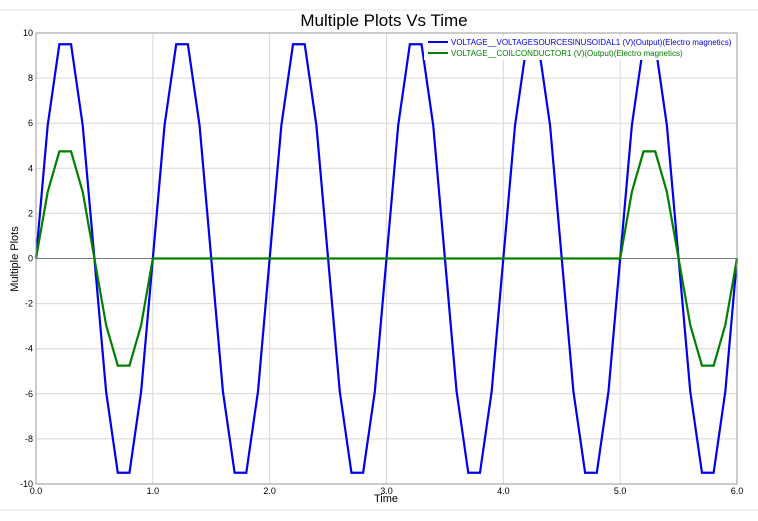 This screenshot has height=521, width=758. What do you see at coordinates (29, 394) in the screenshot?
I see `y-tick-label: -6` at bounding box center [29, 394].